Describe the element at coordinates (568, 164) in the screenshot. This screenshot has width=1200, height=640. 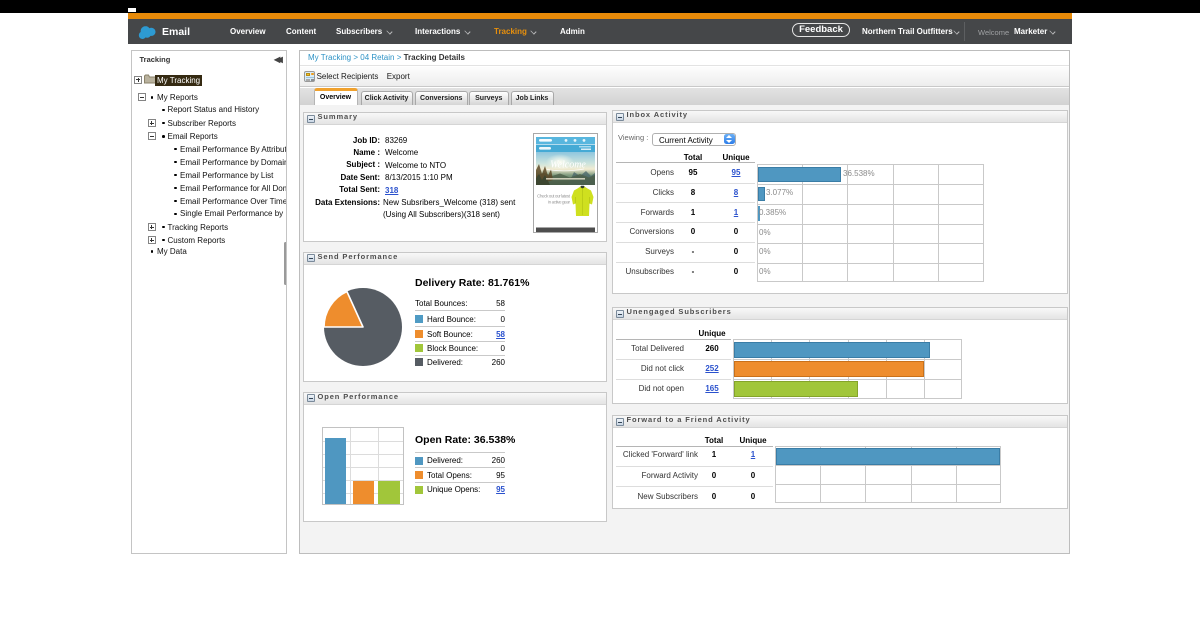
I see `svg-text: Welcome` at that location.